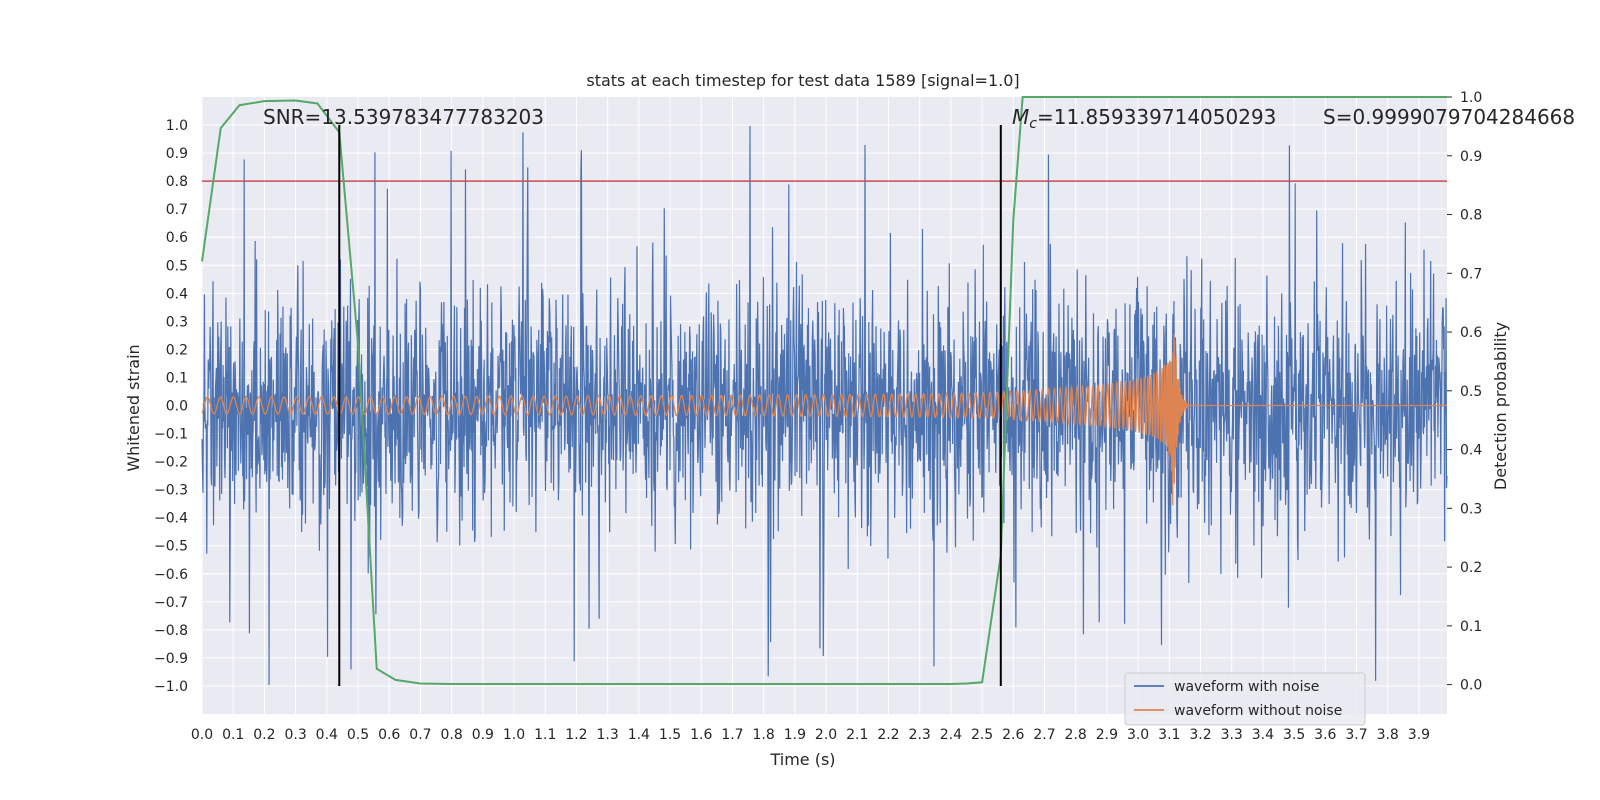  What do you see at coordinates (1471, 392) in the screenshot?
I see `y-right-tick-label: 0.5` at bounding box center [1471, 392].